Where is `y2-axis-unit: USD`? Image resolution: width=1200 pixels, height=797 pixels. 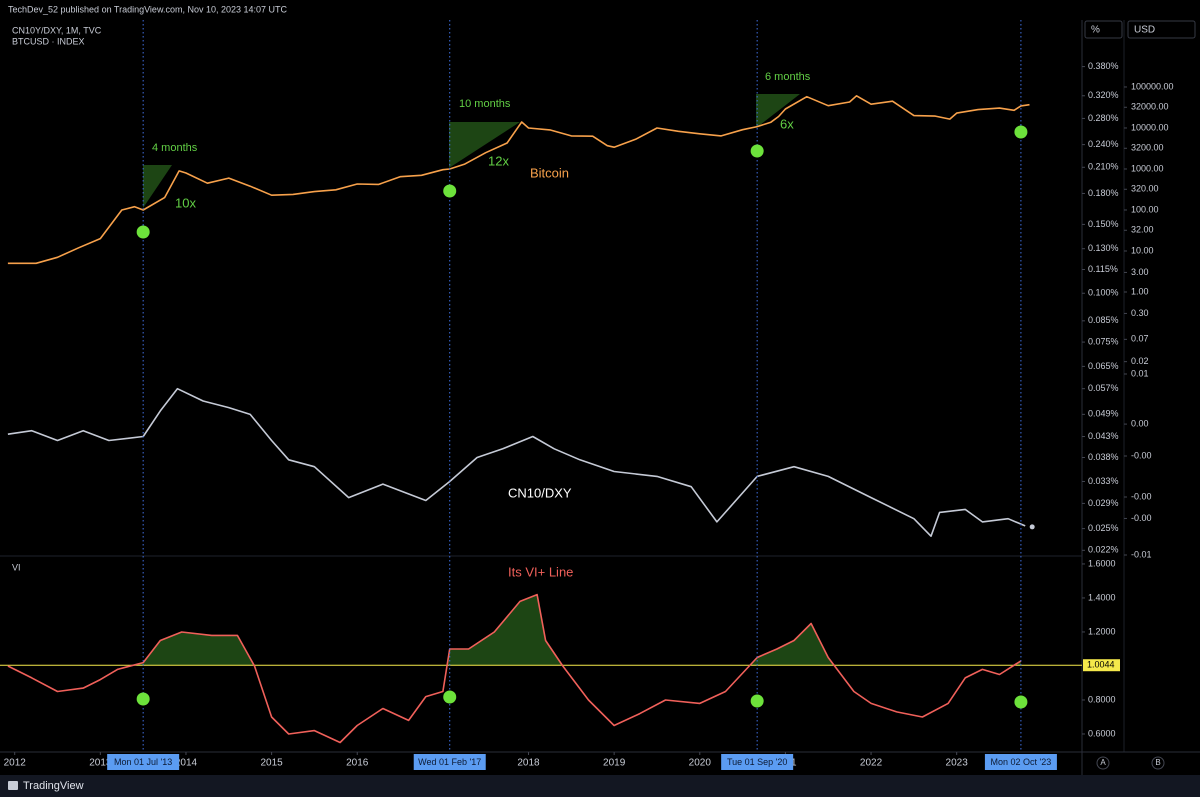
y2-axis-unit: USD is located at coordinates (1144, 30).